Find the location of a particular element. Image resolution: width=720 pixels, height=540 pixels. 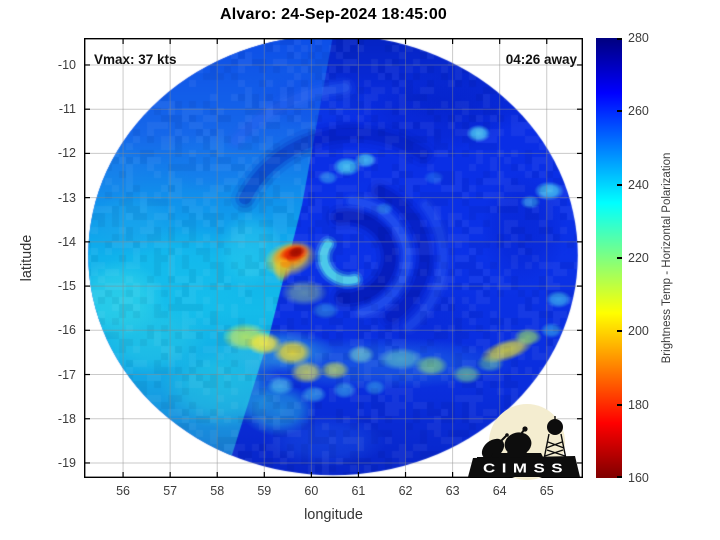

colorbar-tick-label: 220 is located at coordinates (638, 258).